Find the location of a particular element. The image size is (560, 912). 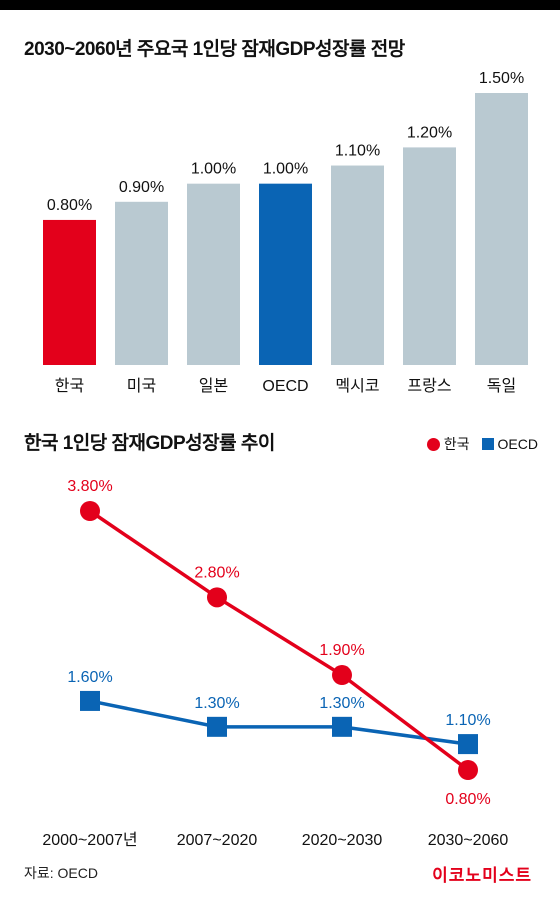

bar-value-label-6: 1.50% is located at coordinates (501, 78).